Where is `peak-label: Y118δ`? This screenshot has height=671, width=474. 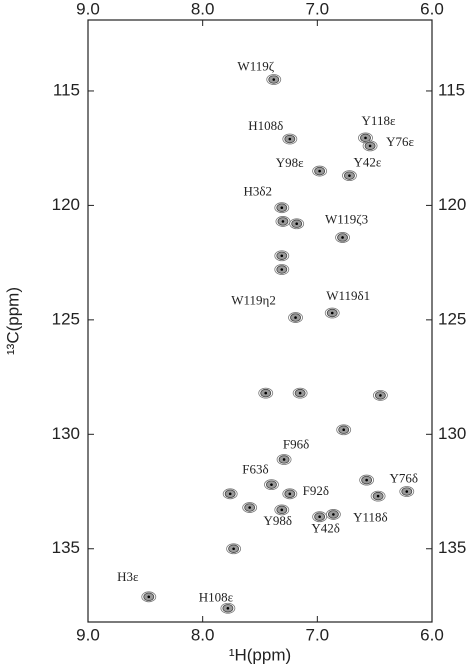 peak-label: Y118δ is located at coordinates (370, 516).